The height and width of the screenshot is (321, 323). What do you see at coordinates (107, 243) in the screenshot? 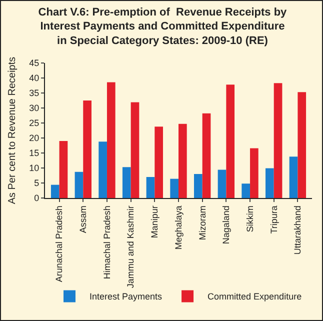
I see `x-tick-label: Himachal Pradesh` at bounding box center [107, 243].